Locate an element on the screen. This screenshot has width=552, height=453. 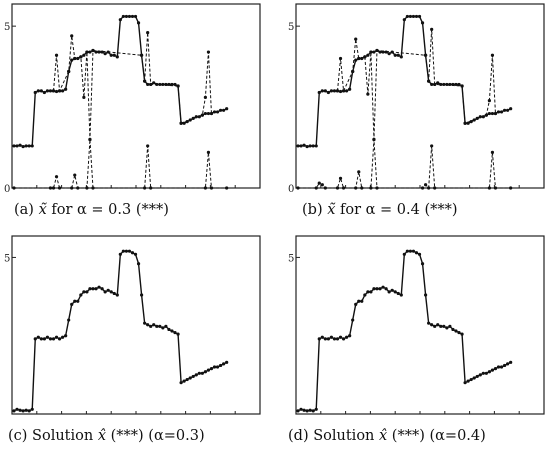
caption-a-symbol: x̃ is located at coordinates (42, 210).